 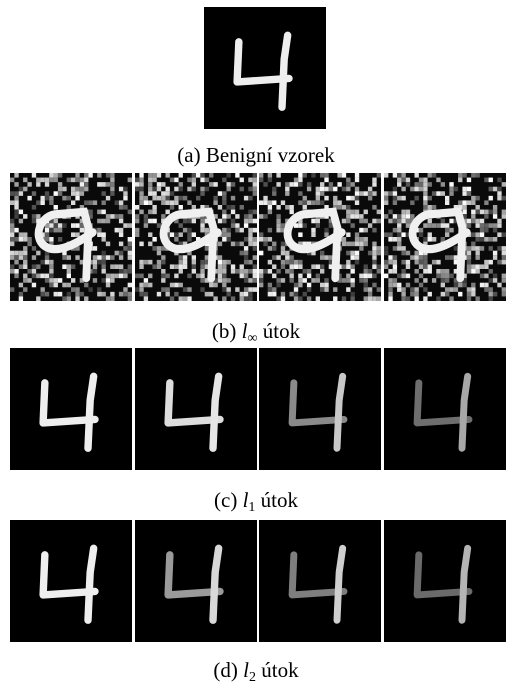 What do you see at coordinates (256, 332) in the screenshot?
I see `caption-b: (b) l∞ útok` at bounding box center [256, 332].